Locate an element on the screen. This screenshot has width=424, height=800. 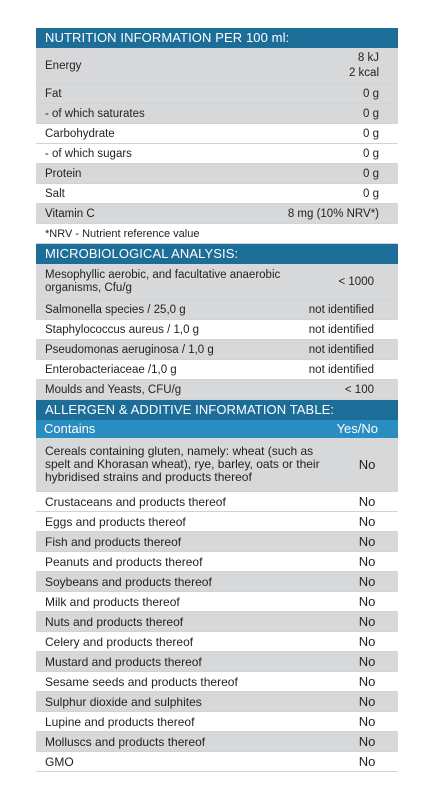
table-row: Energy 8 kJ 2 kcal is located at coordinates (217, 66).